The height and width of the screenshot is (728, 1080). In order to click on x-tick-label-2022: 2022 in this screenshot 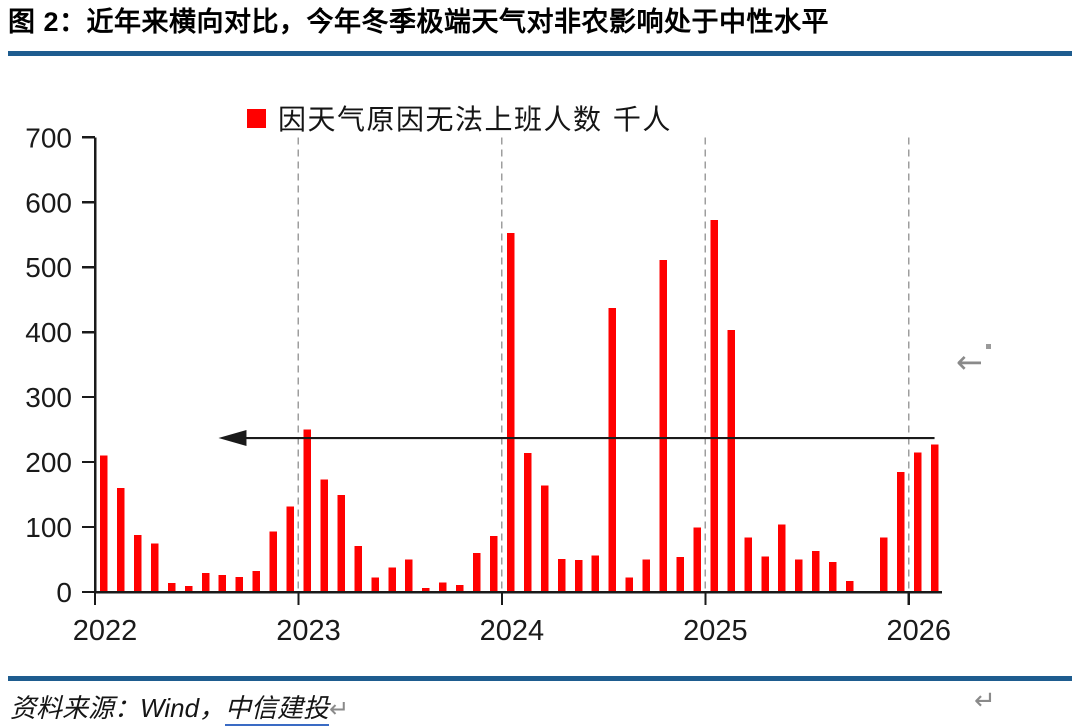, I will do `click(105, 631)`.